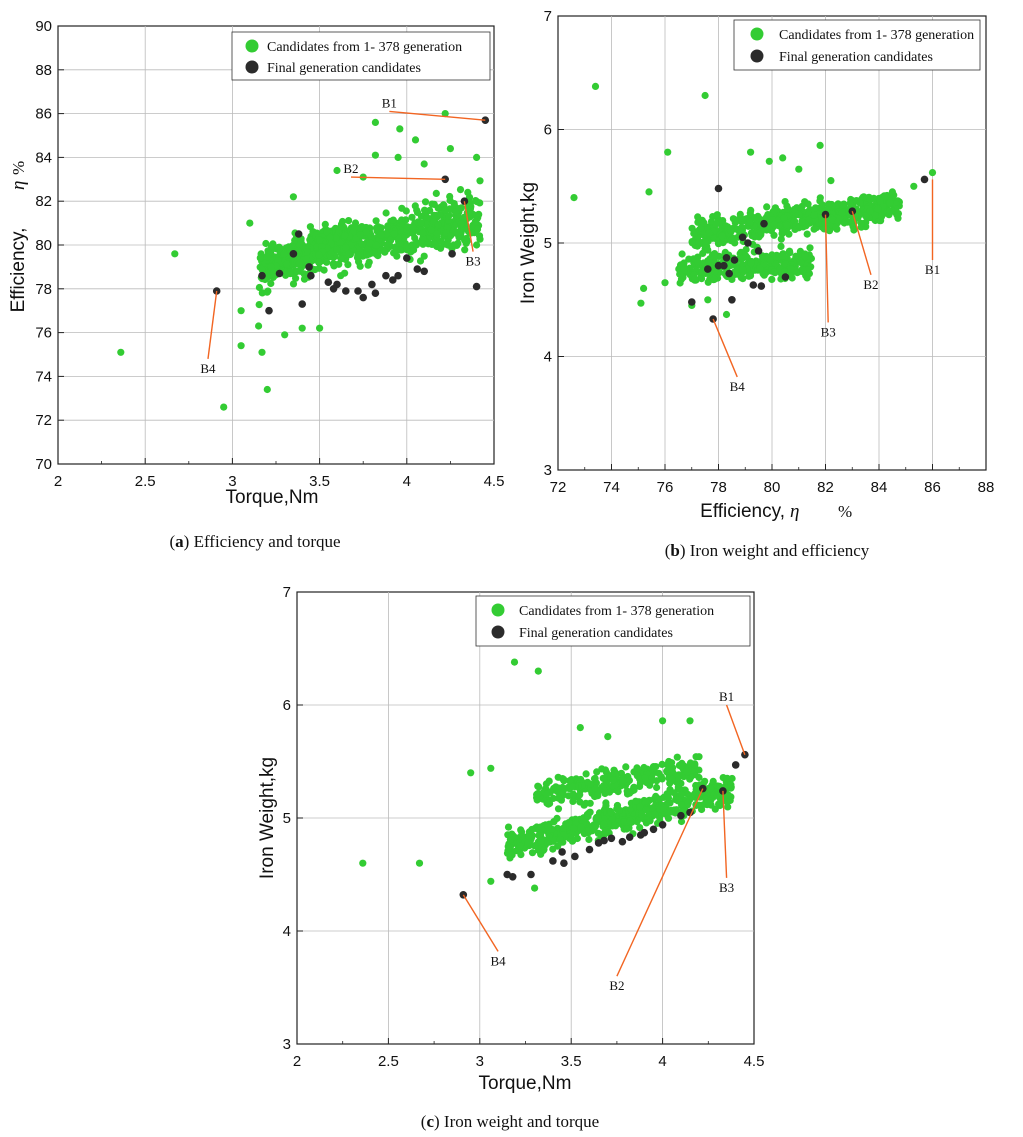 This screenshot has width=1023, height=1137. I want to click on x-tick-label: 84, so click(879, 487).